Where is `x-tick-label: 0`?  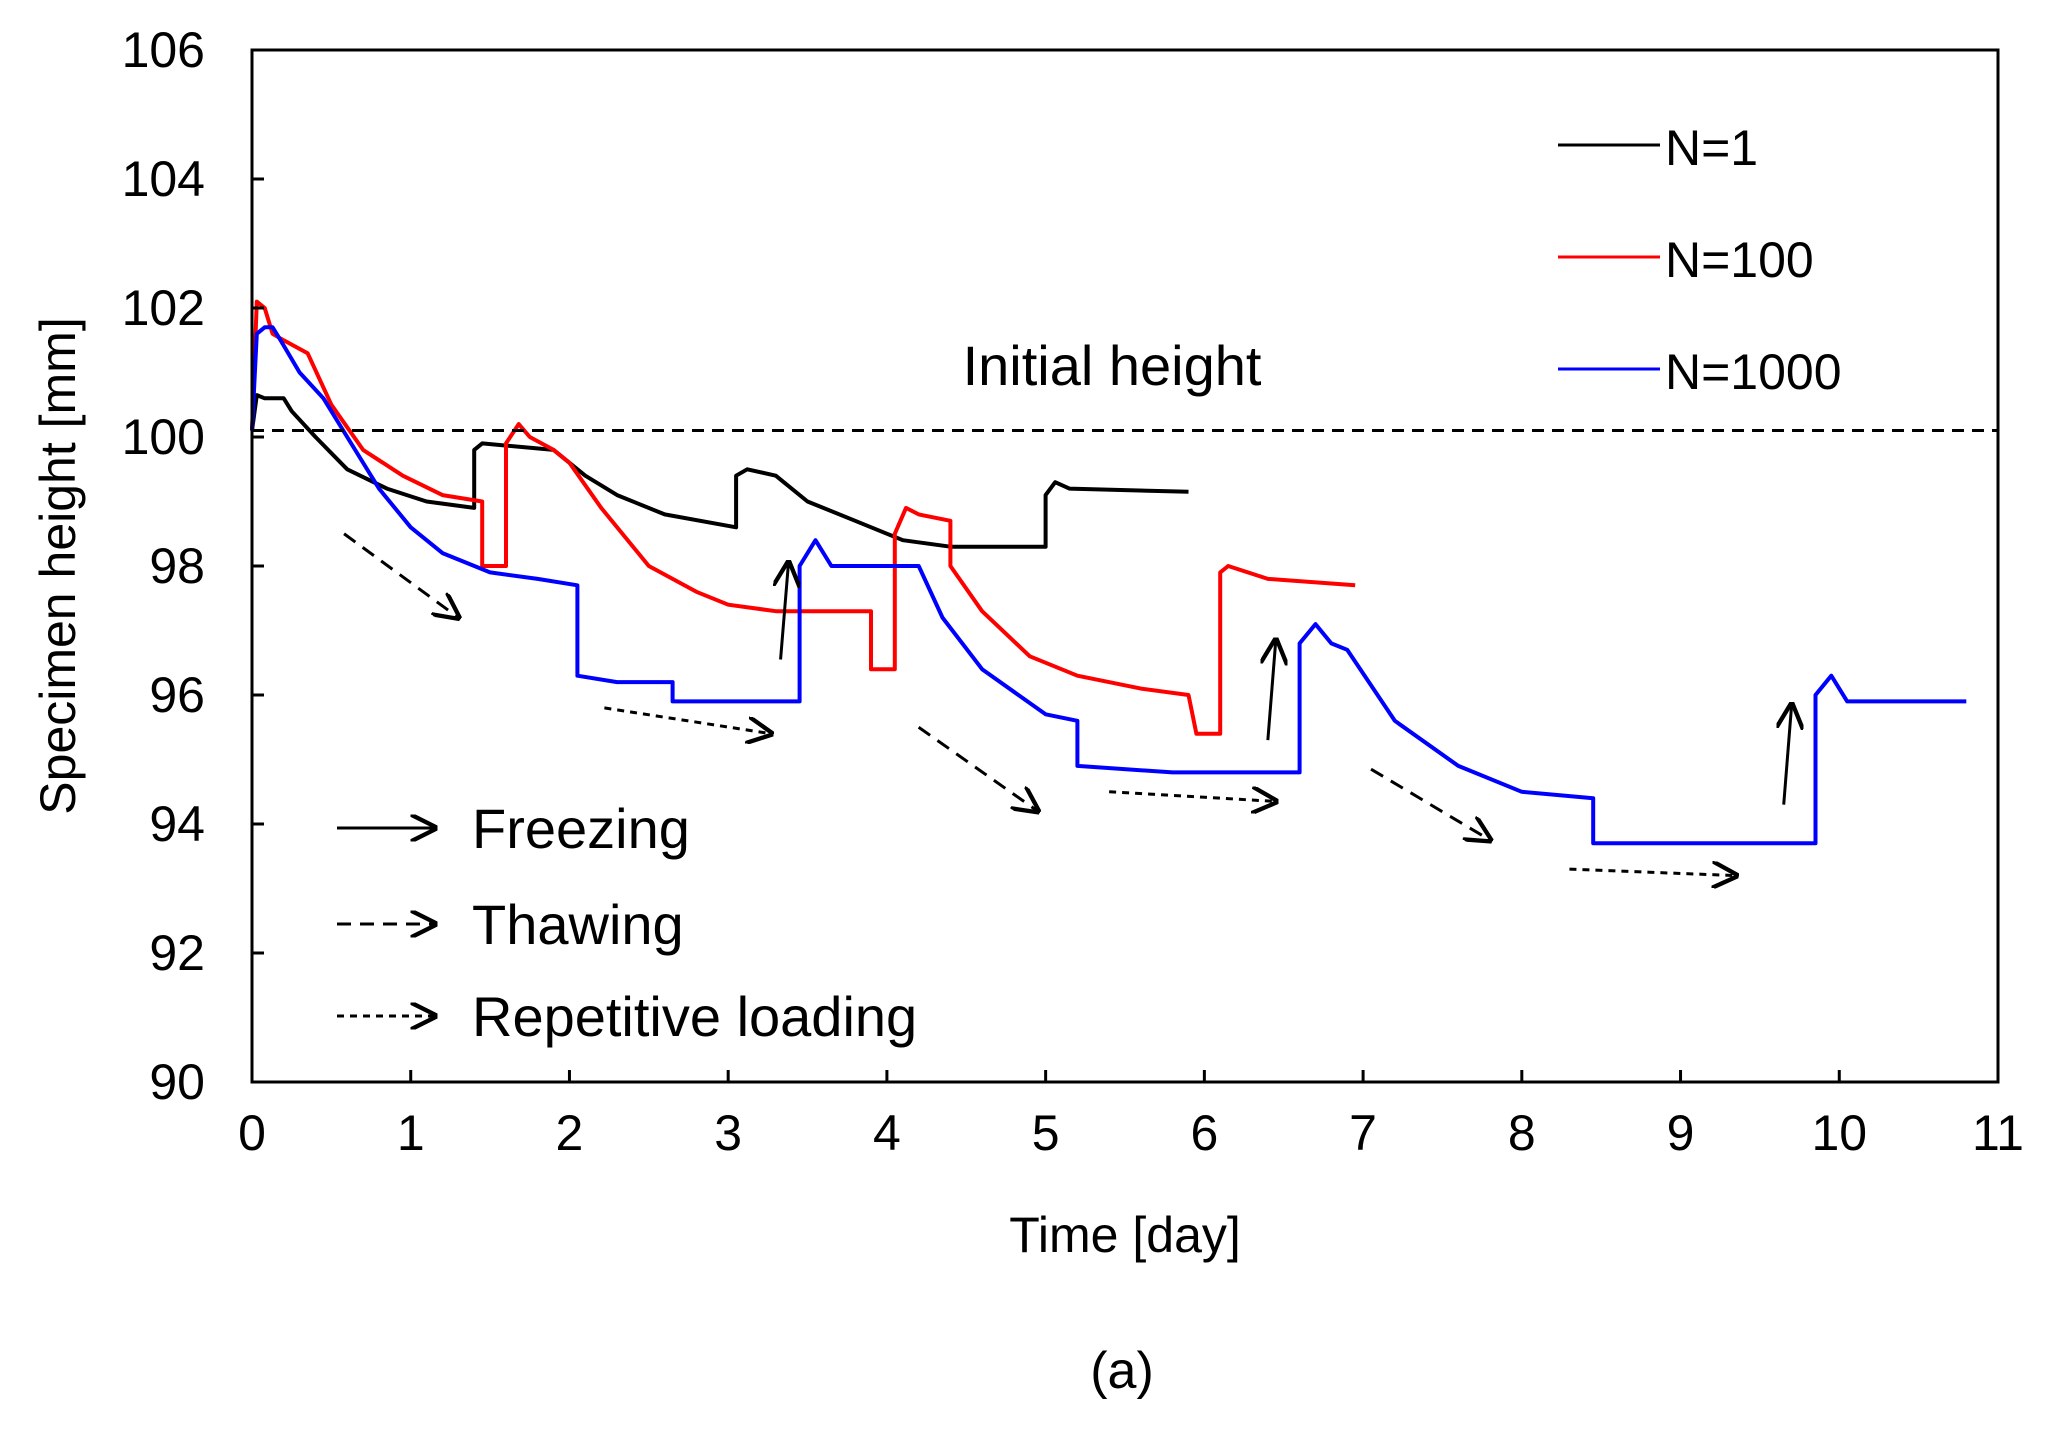
x-tick-label: 0 is located at coordinates (252, 1133).